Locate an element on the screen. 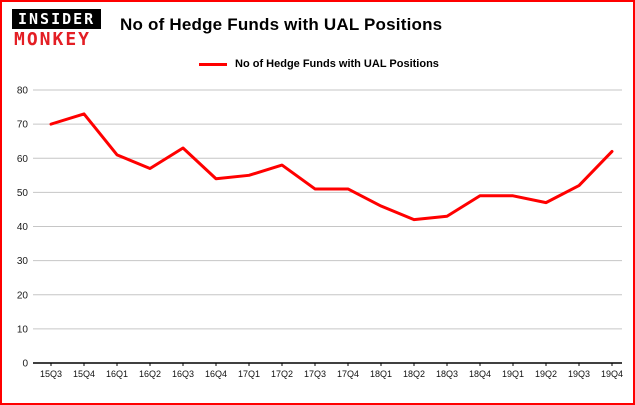  svg-text: 19Q2 is located at coordinates (546, 374).